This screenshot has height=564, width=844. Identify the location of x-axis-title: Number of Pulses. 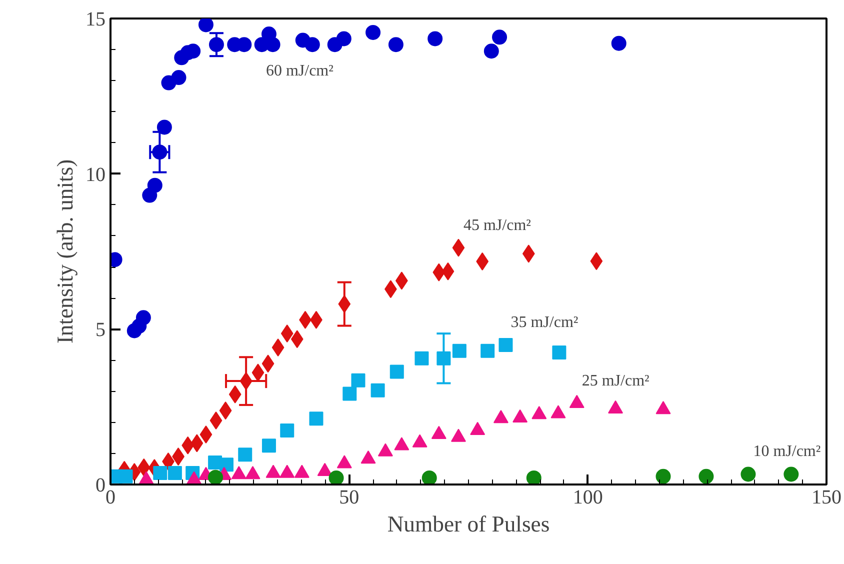
(468, 524).